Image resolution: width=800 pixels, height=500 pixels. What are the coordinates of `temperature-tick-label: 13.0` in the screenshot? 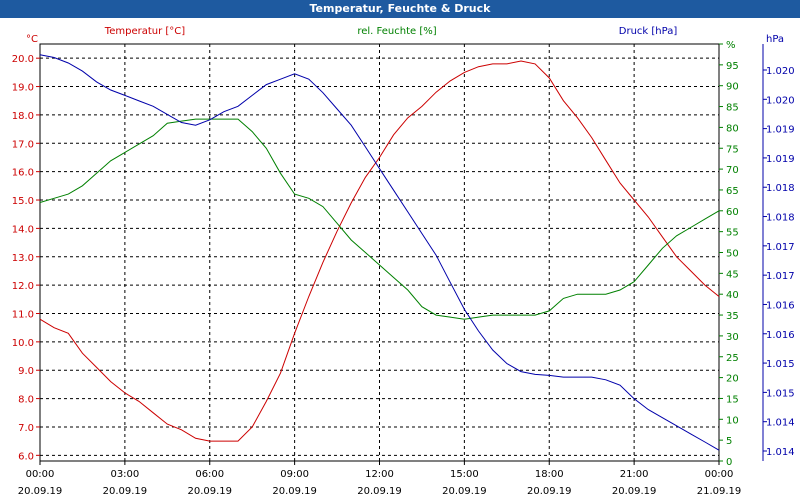 It's located at (23, 258).